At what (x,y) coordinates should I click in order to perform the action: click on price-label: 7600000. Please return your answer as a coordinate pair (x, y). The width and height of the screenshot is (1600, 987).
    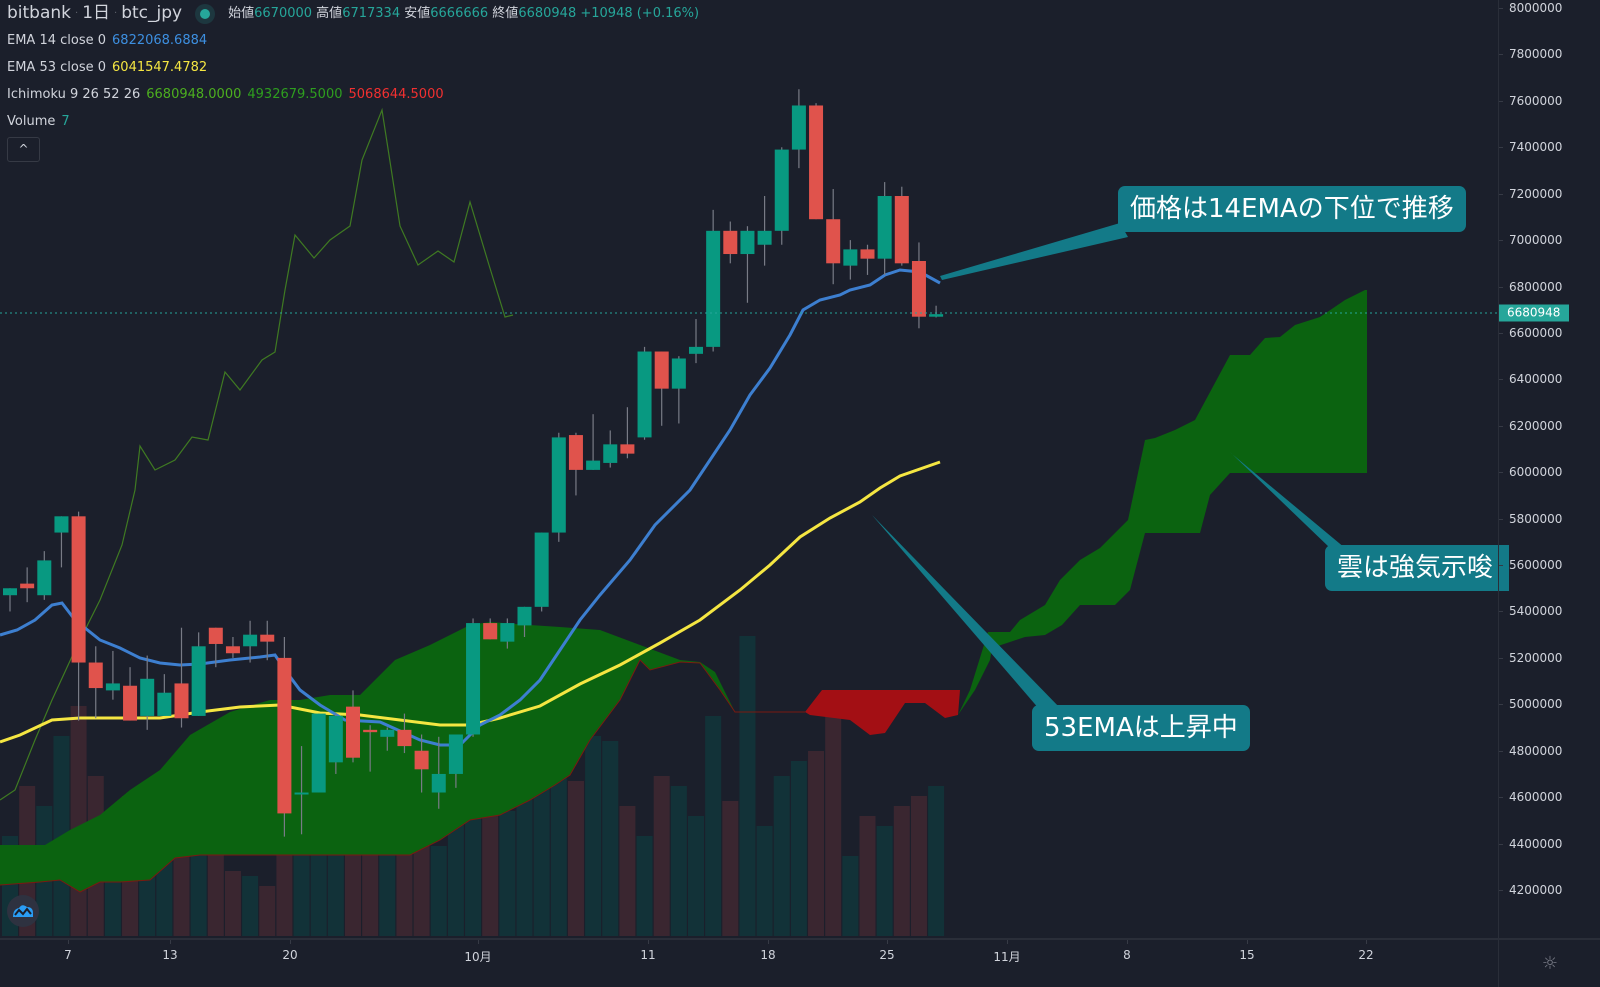
    Looking at the image, I should click on (1536, 100).